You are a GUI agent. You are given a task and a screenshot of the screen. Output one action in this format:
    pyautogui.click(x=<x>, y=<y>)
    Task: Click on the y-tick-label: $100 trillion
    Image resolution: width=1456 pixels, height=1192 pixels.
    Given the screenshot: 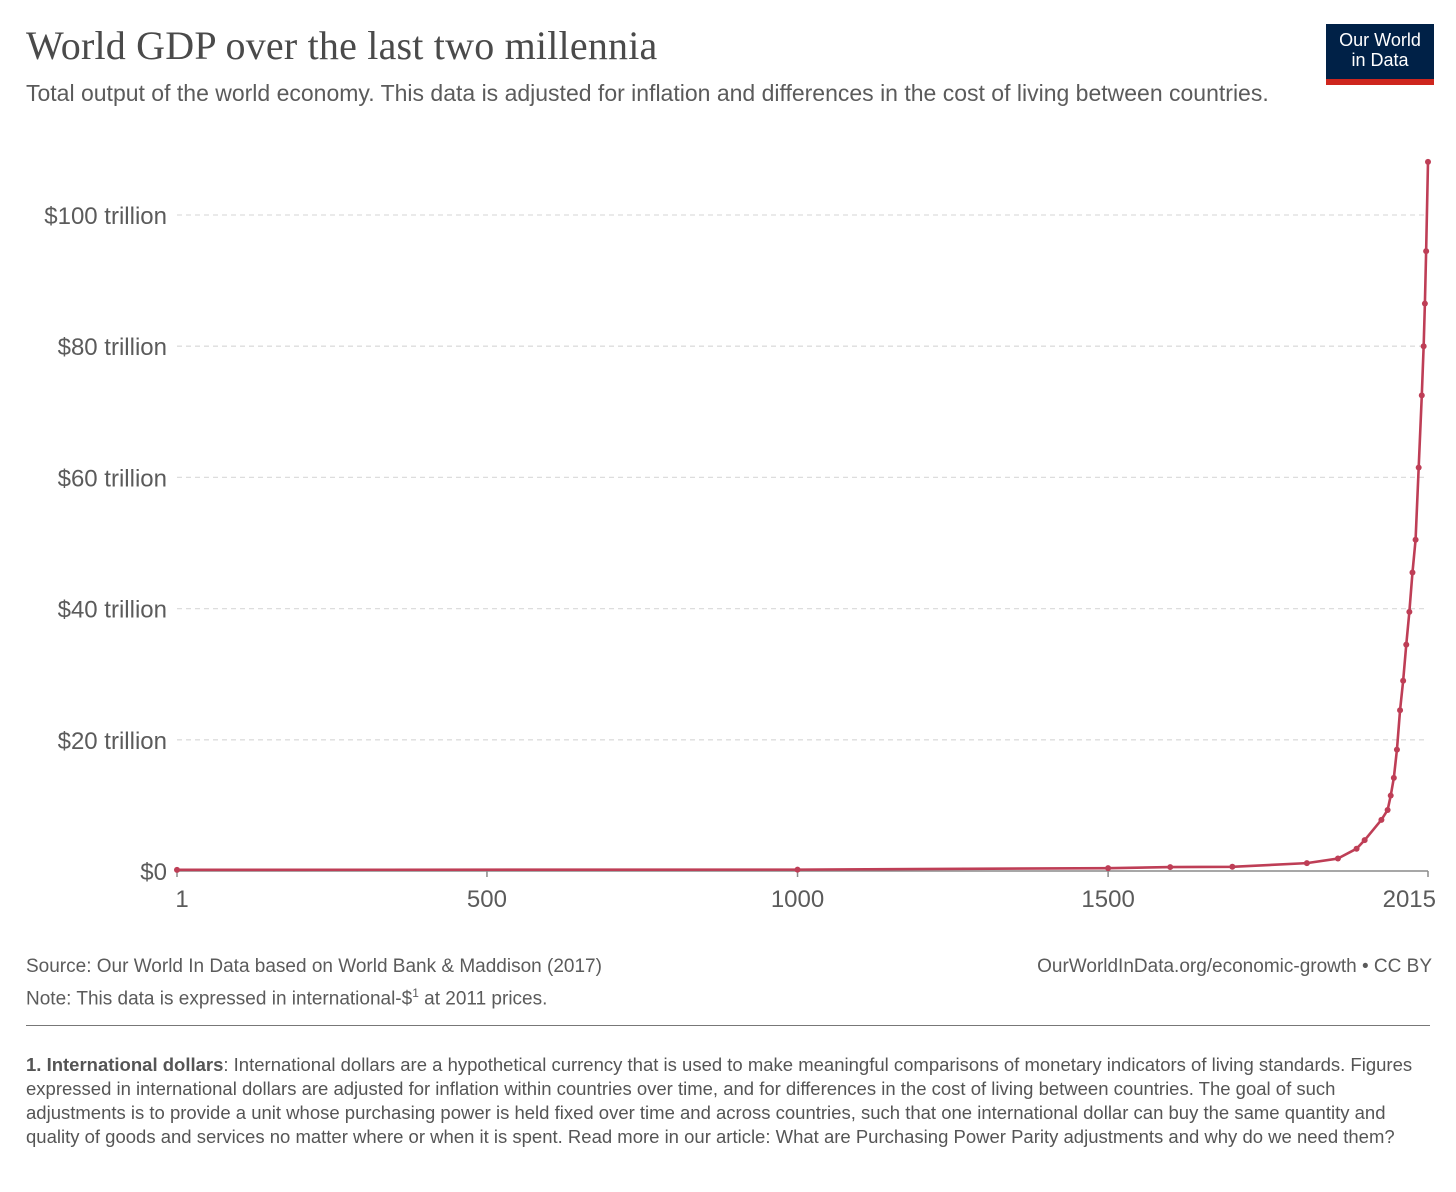 What is the action you would take?
    pyautogui.click(x=105, y=216)
    